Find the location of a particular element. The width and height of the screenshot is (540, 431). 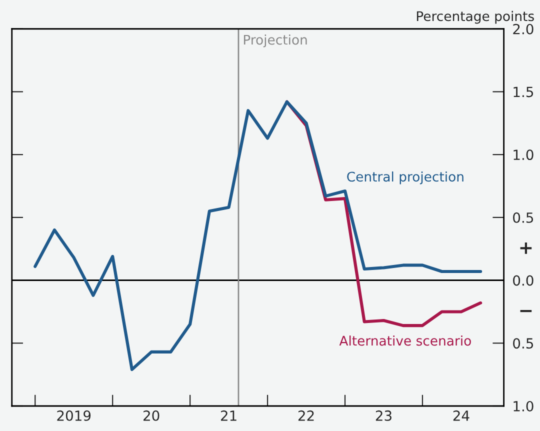

x-tick-label: 23 is located at coordinates (384, 415).